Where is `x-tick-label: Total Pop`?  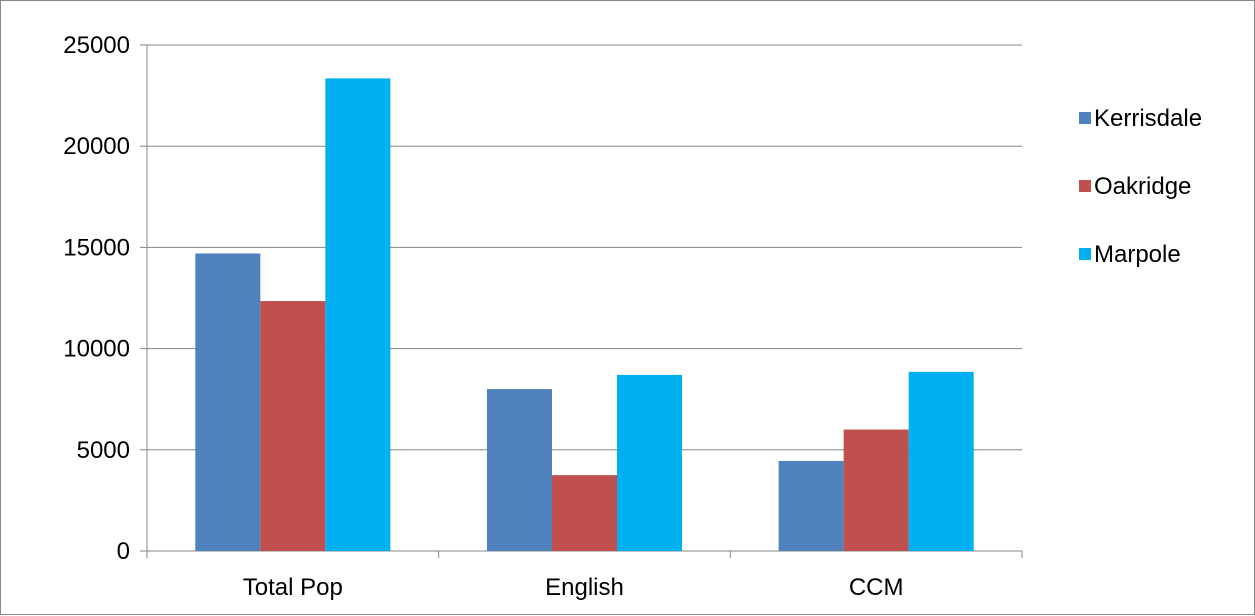
x-tick-label: Total Pop is located at coordinates (293, 587).